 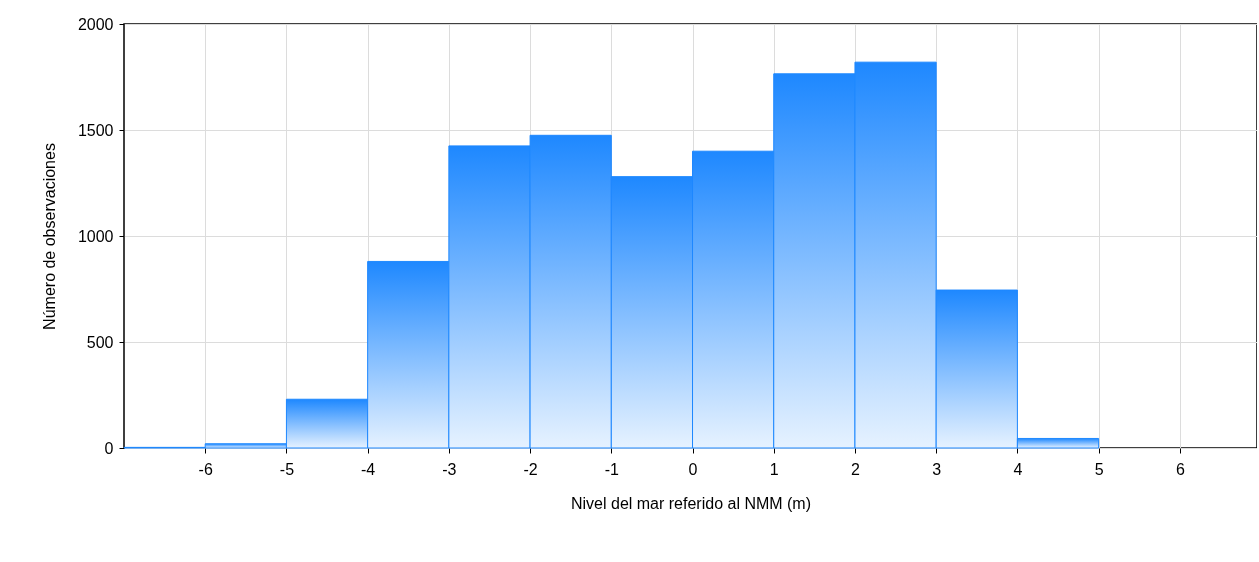 What do you see at coordinates (691, 503) in the screenshot?
I see `x-axis-title: Nivel del mar referido al NMM (m)` at bounding box center [691, 503].